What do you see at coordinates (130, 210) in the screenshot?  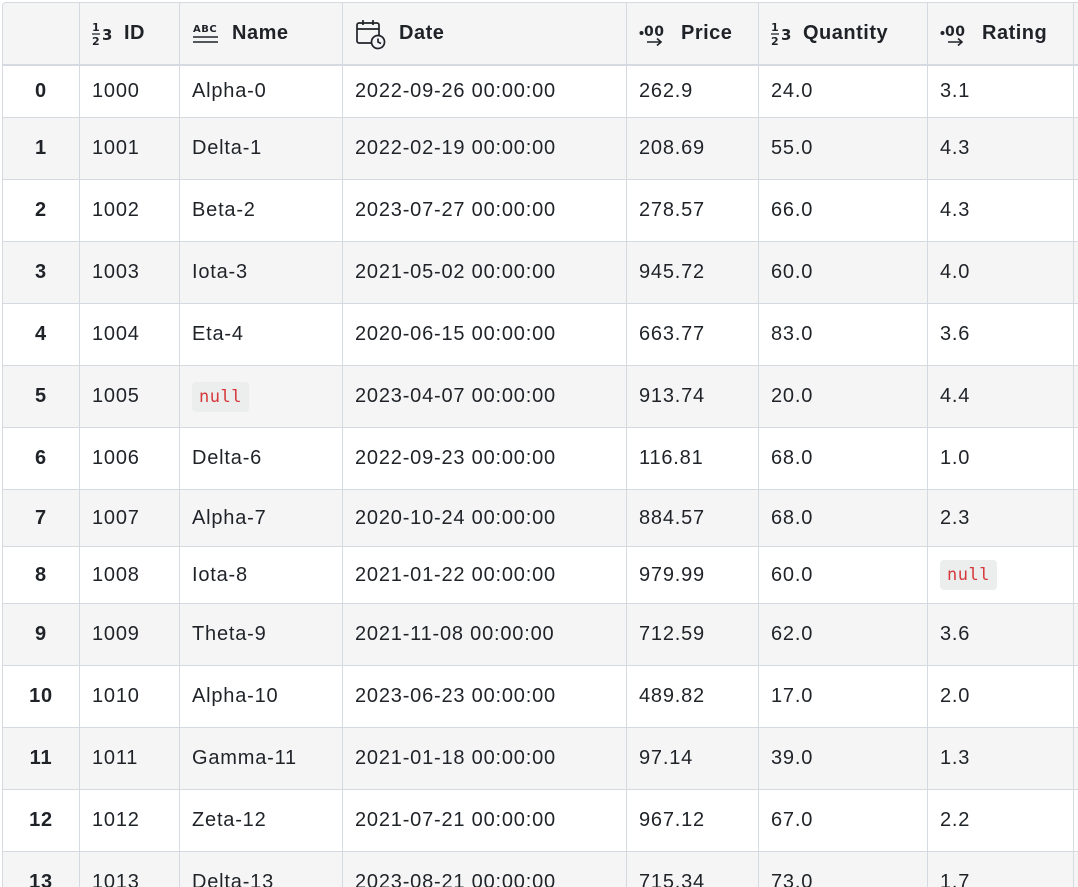 I see `cell-id: 1002` at bounding box center [130, 210].